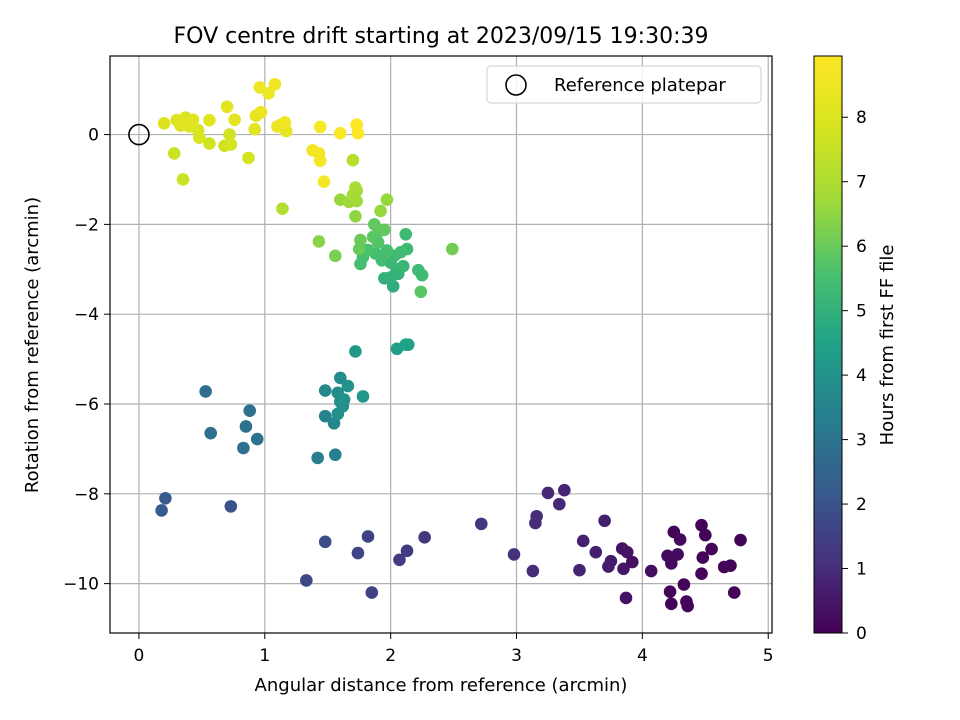 This screenshot has width=960, height=720. What do you see at coordinates (86, 225) in the screenshot?
I see `y-tick-label: −2` at bounding box center [86, 225].